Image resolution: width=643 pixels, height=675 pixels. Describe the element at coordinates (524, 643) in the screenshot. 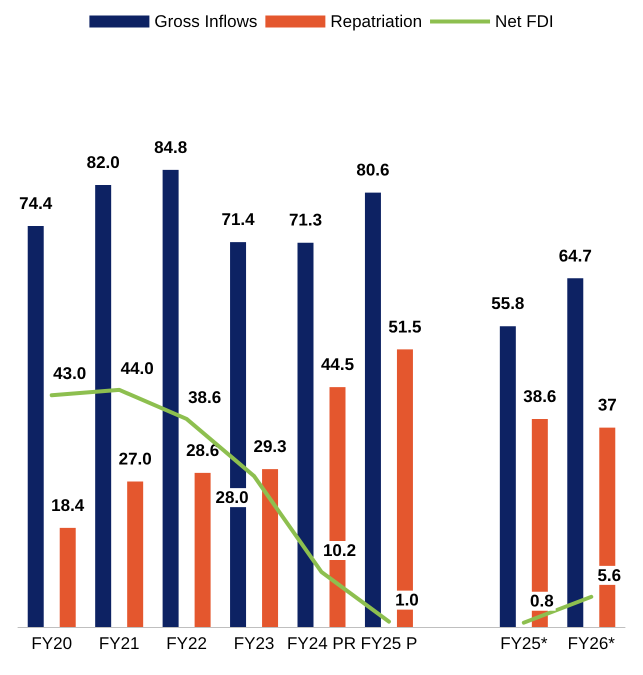

I see `x-tick-label: FY25*` at that location.